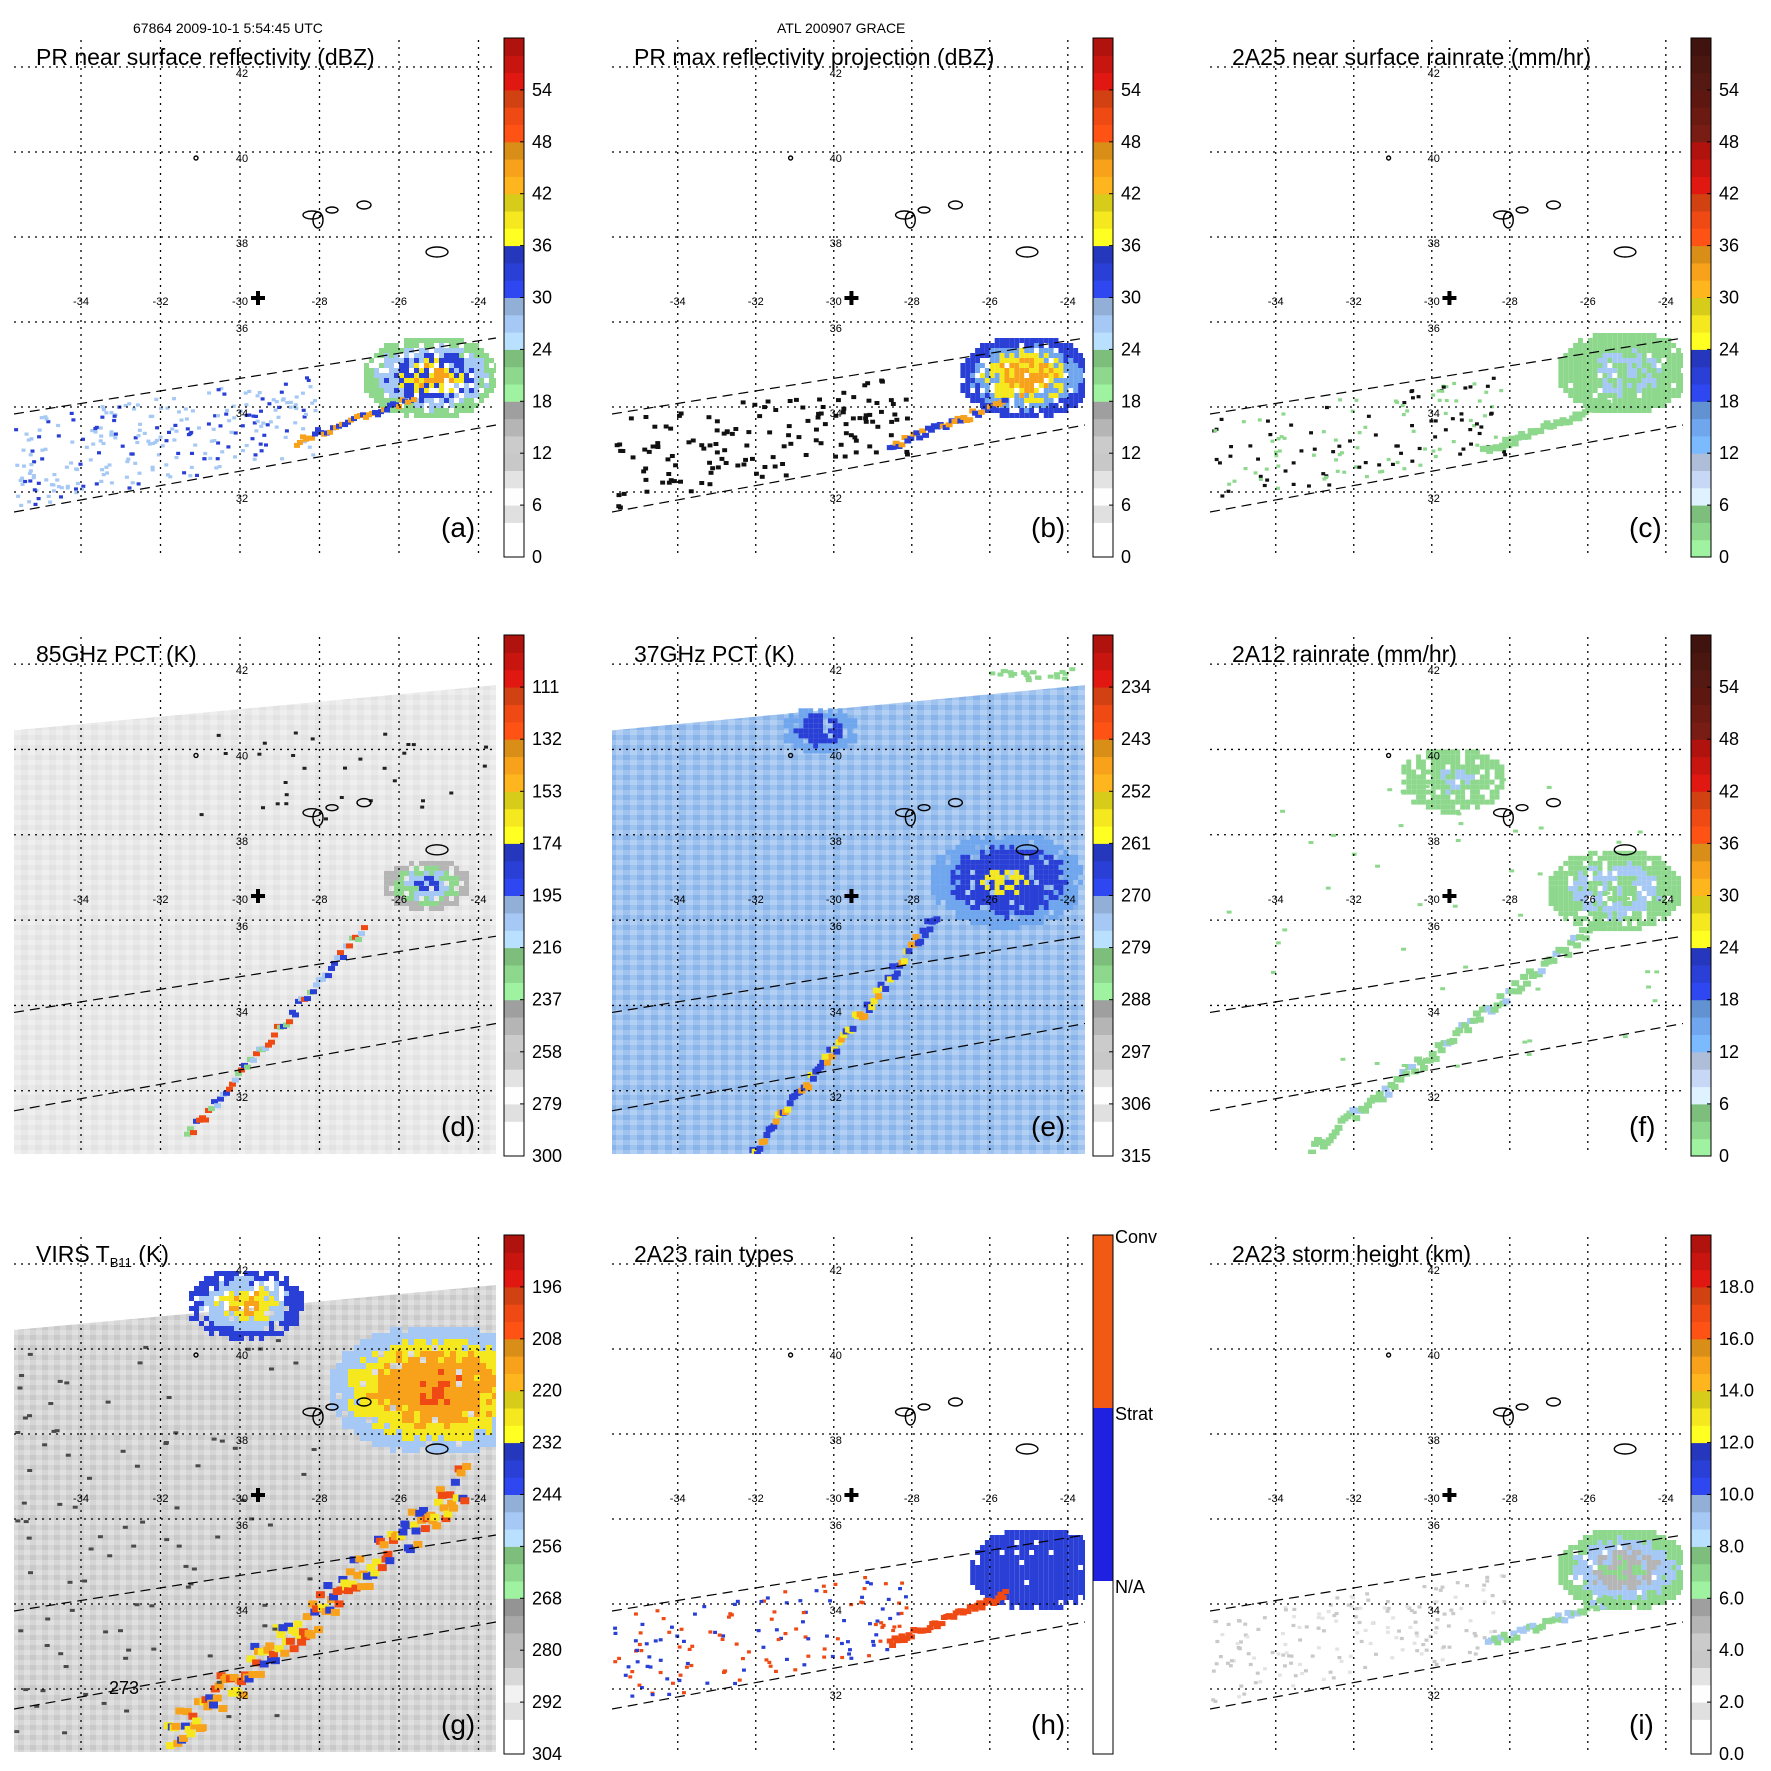 Image resolution: width=1771 pixels, height=1771 pixels. What do you see at coordinates (547, 1598) in the screenshot?
I see `colorbar-tick: 268` at bounding box center [547, 1598].